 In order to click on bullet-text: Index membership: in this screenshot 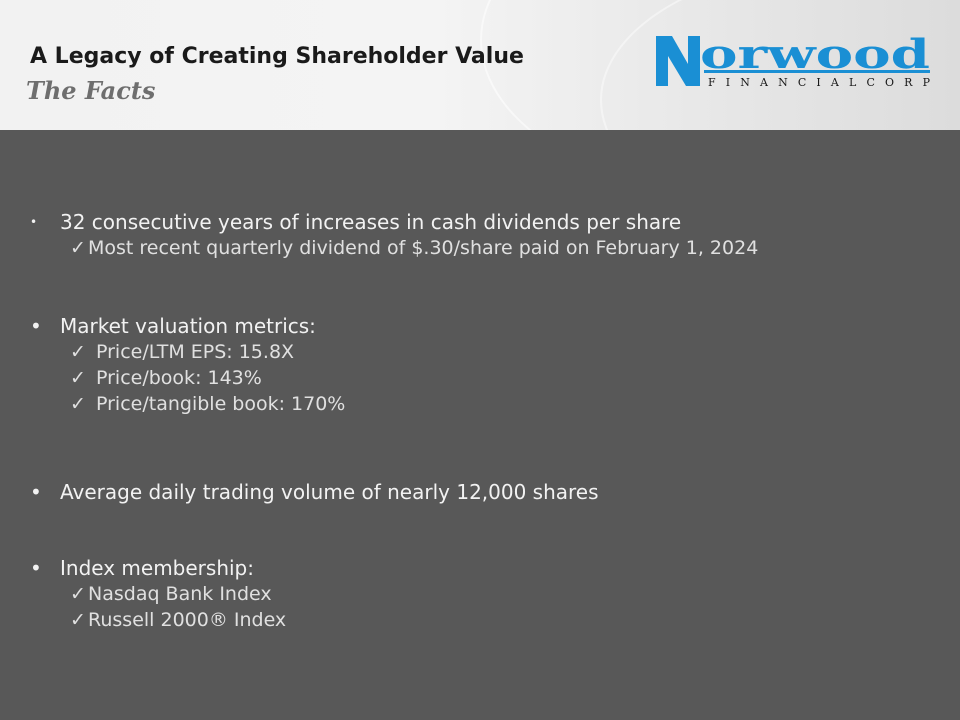, I will do `click(157, 568)`.